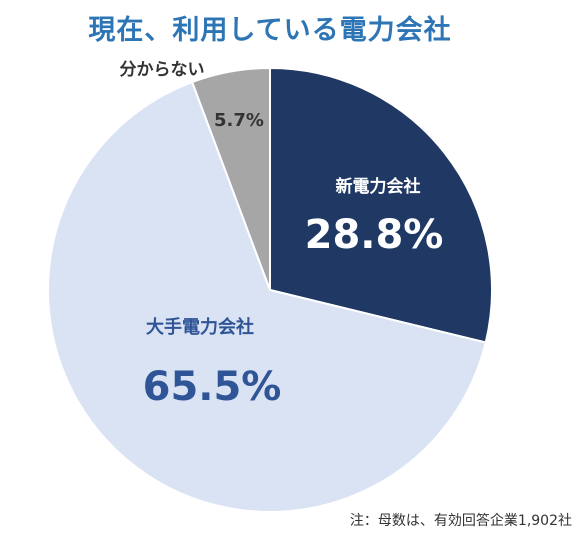 The width and height of the screenshot is (588, 536). I want to click on slice-value-label-1: 28.8%, so click(374, 235).